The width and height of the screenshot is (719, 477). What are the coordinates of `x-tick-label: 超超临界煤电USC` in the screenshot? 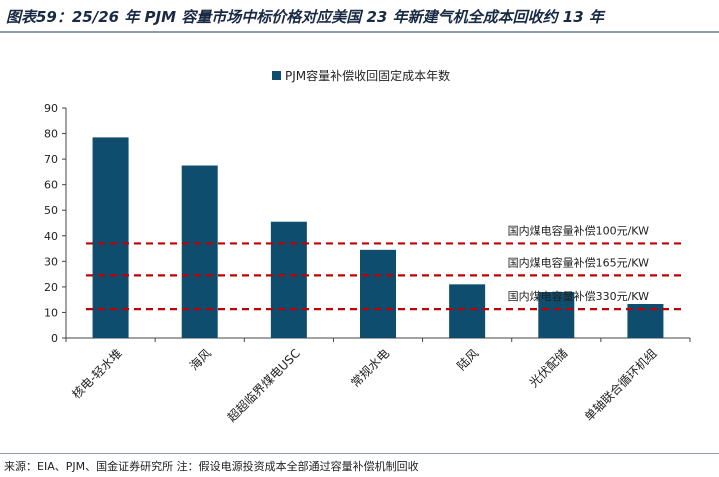 It's located at (263, 385).